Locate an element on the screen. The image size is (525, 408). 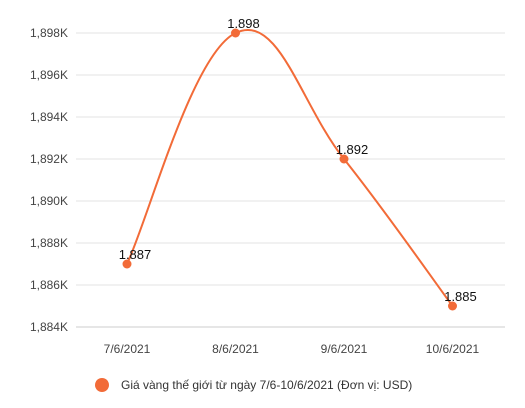
legend-marker is located at coordinates (102, 385).